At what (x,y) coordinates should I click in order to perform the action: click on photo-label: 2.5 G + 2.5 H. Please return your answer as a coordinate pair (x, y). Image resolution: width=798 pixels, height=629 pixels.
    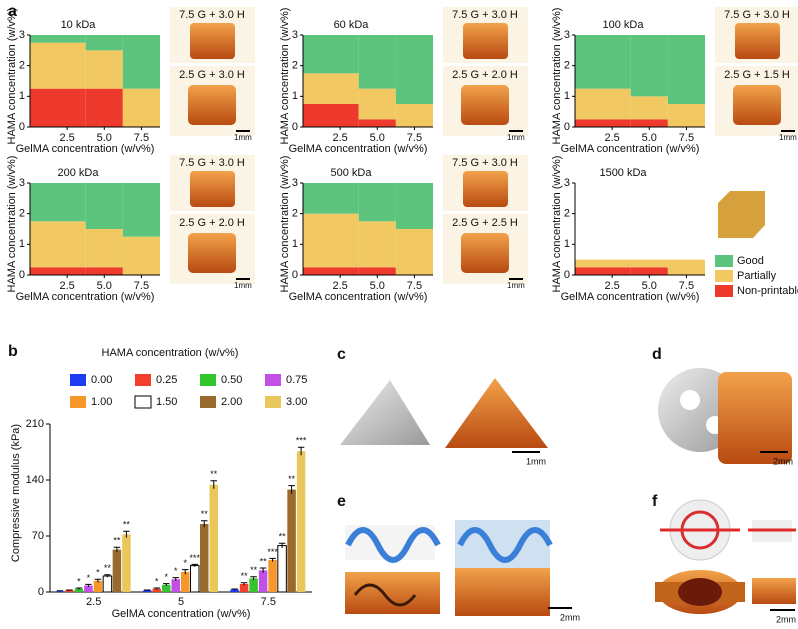
    Looking at the image, I should click on (485, 223).